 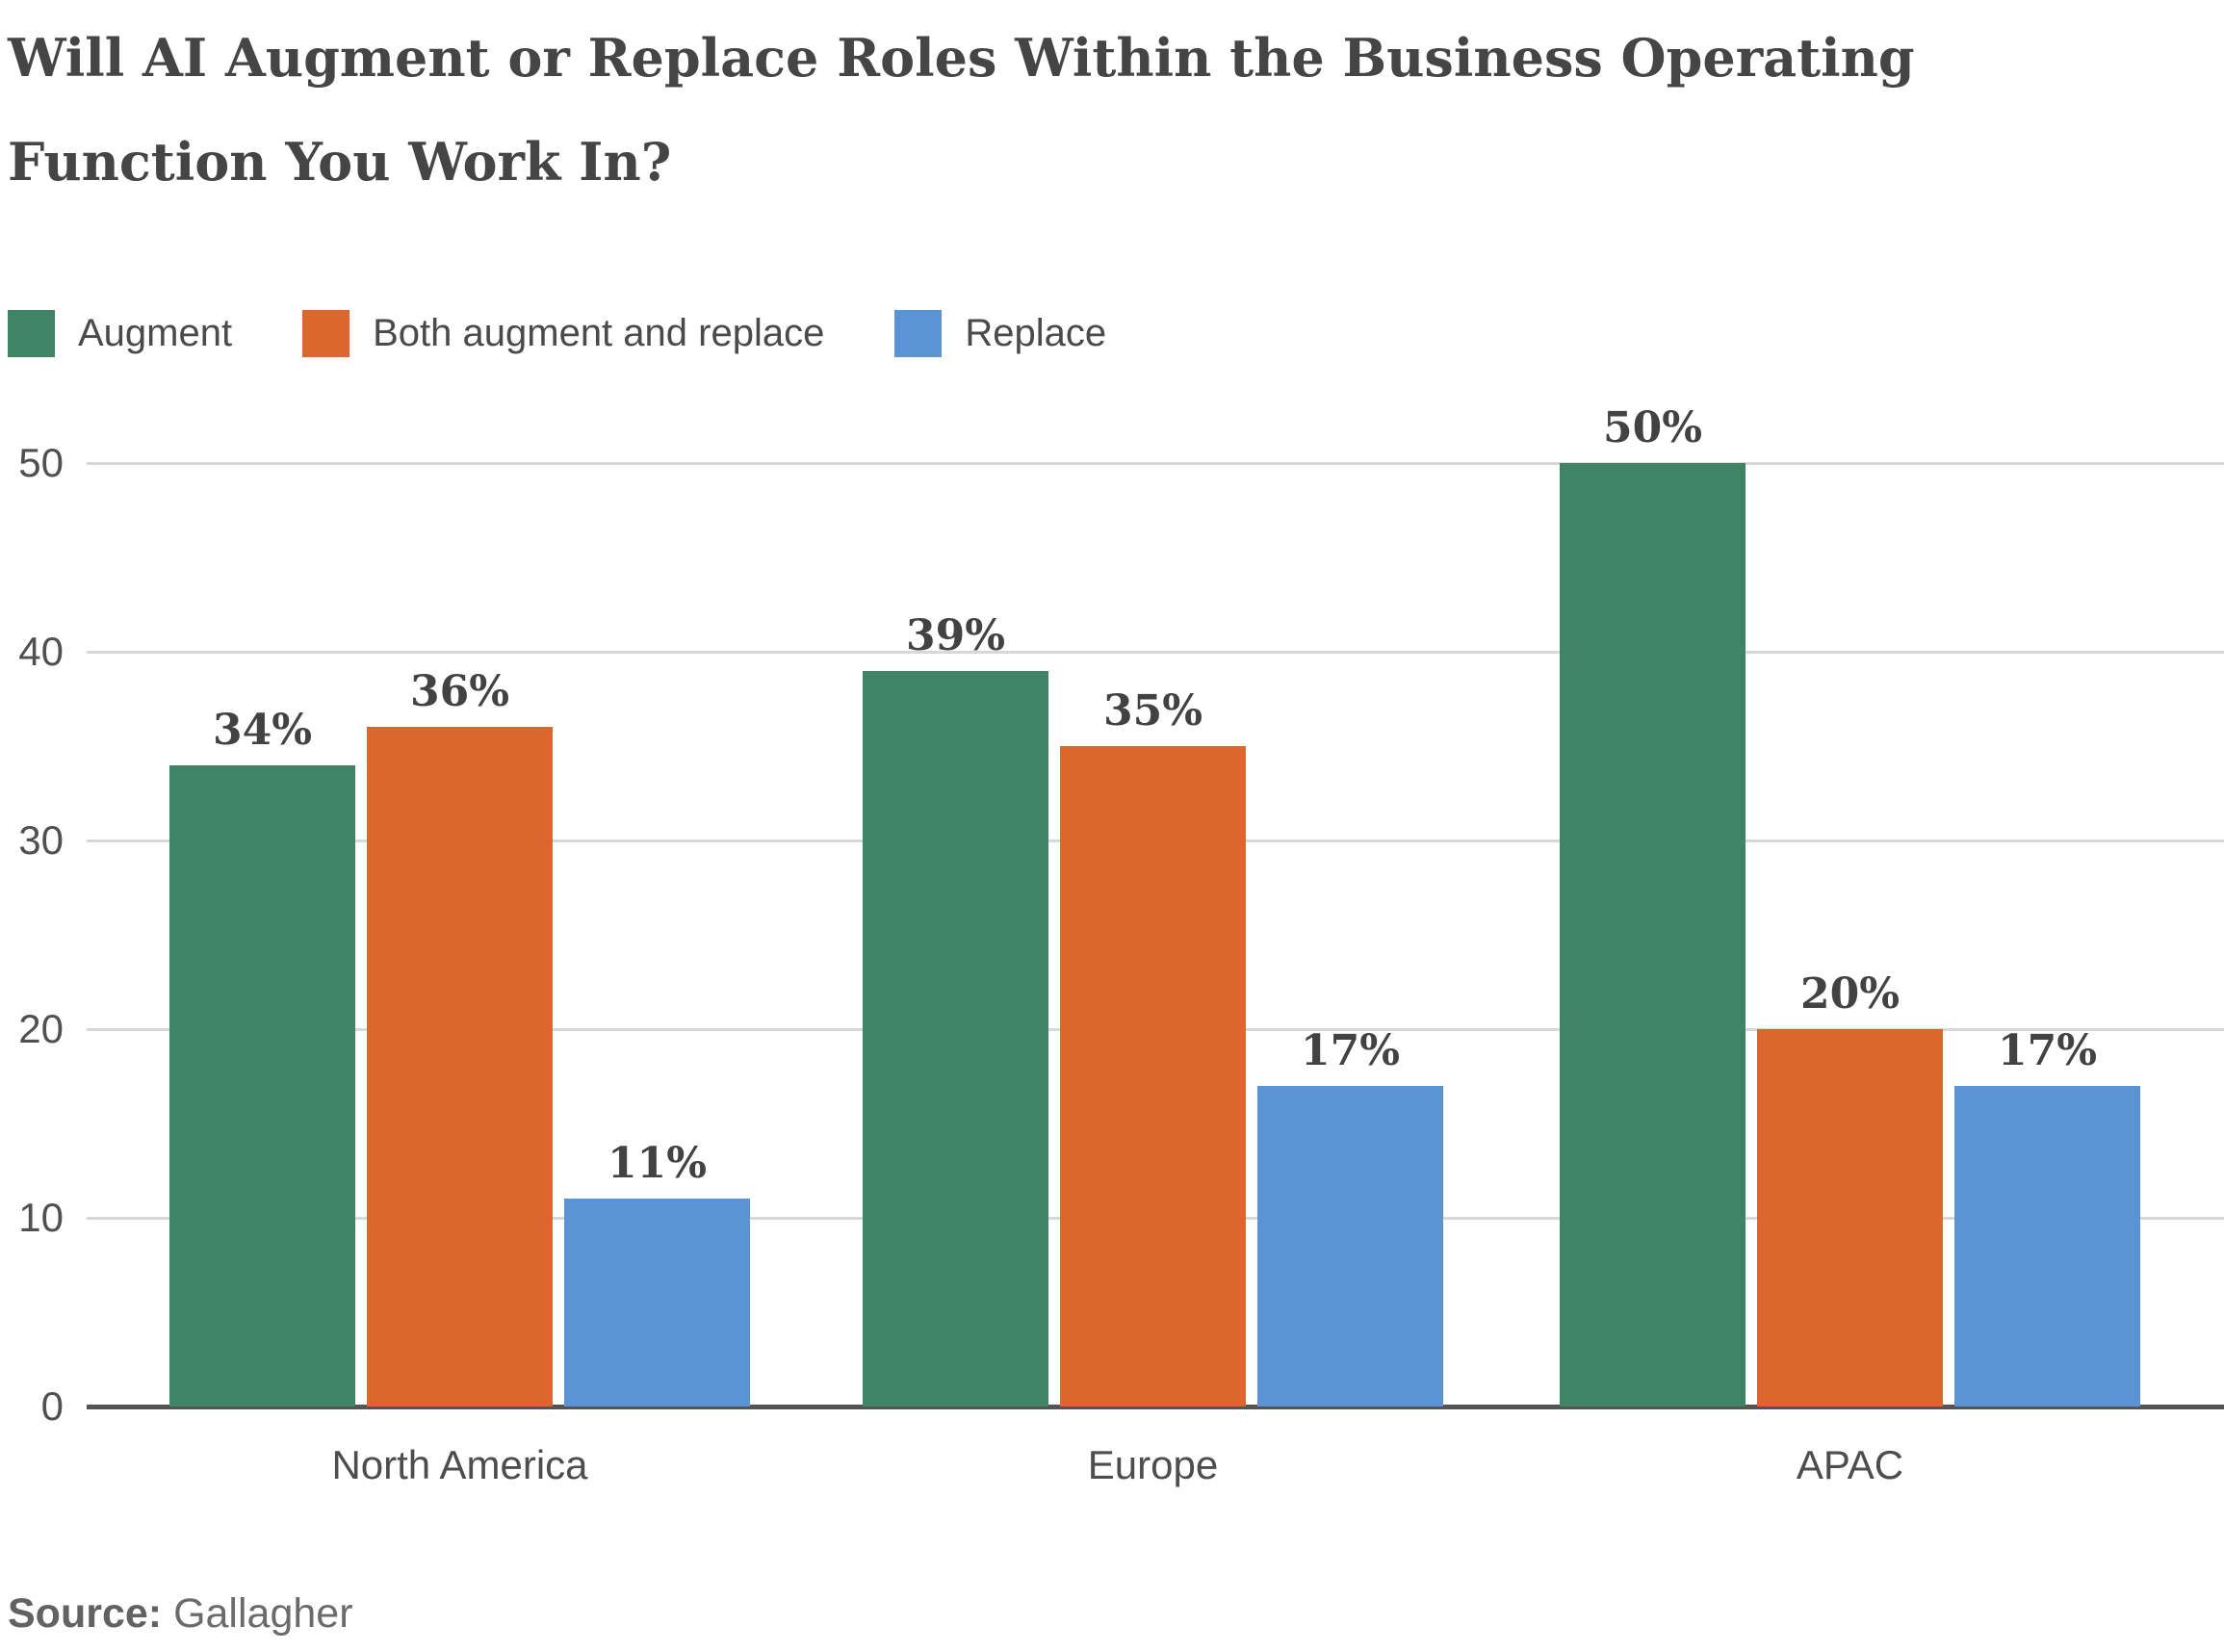 I want to click on bar-value-label-both-augment-and-replace-europe: 35%, so click(x=1152, y=711).